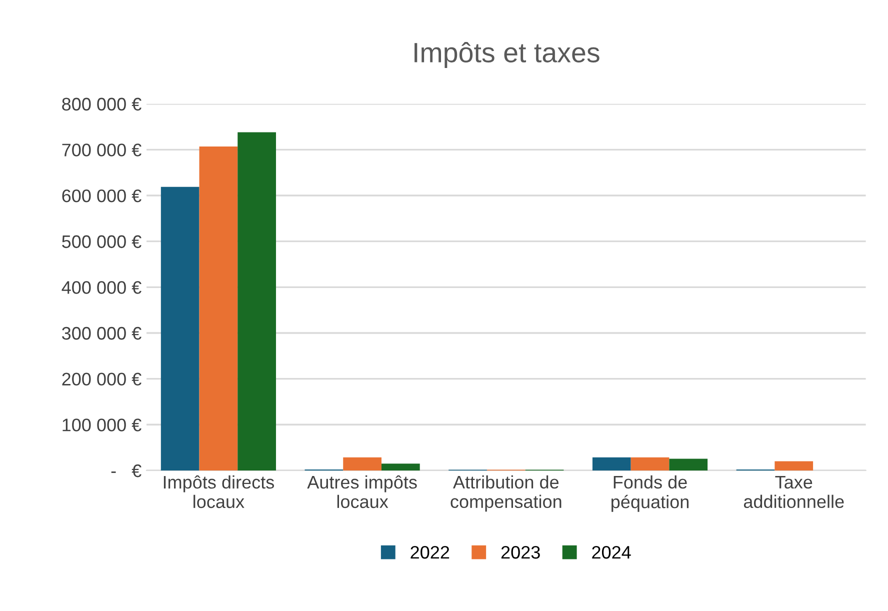 Image resolution: width=888 pixels, height=611 pixels. Describe the element at coordinates (102, 425) in the screenshot. I see `y-tick-label: 100 000 €` at that location.